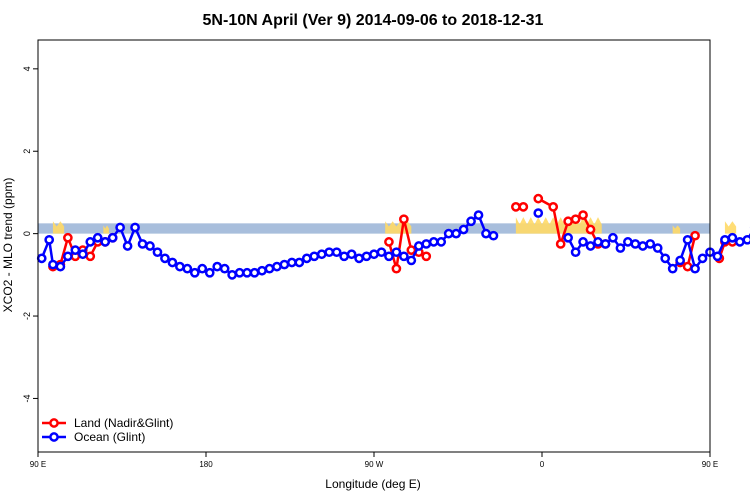 Image resolution: width=750 pixels, height=500 pixels. I want to click on zero-reference-band, so click(374, 228).